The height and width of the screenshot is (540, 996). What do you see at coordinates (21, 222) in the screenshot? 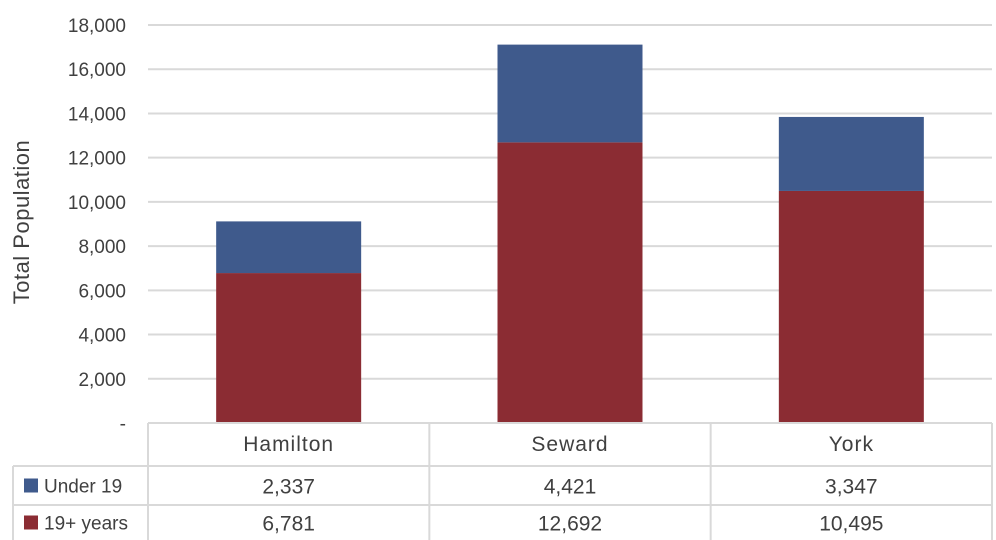
I see `y-axis-label: Total Population` at bounding box center [21, 222].